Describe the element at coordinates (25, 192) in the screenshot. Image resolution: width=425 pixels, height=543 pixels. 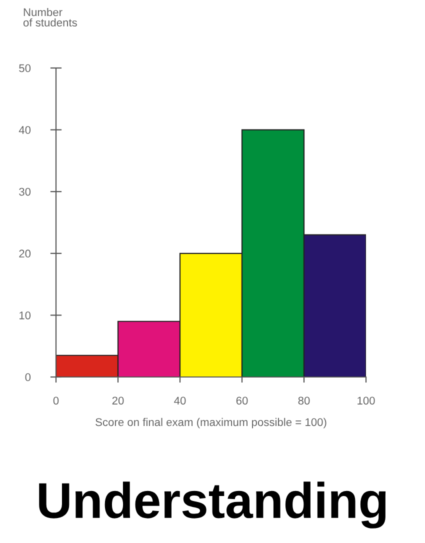
I see `y-tick-label: 30` at that location.